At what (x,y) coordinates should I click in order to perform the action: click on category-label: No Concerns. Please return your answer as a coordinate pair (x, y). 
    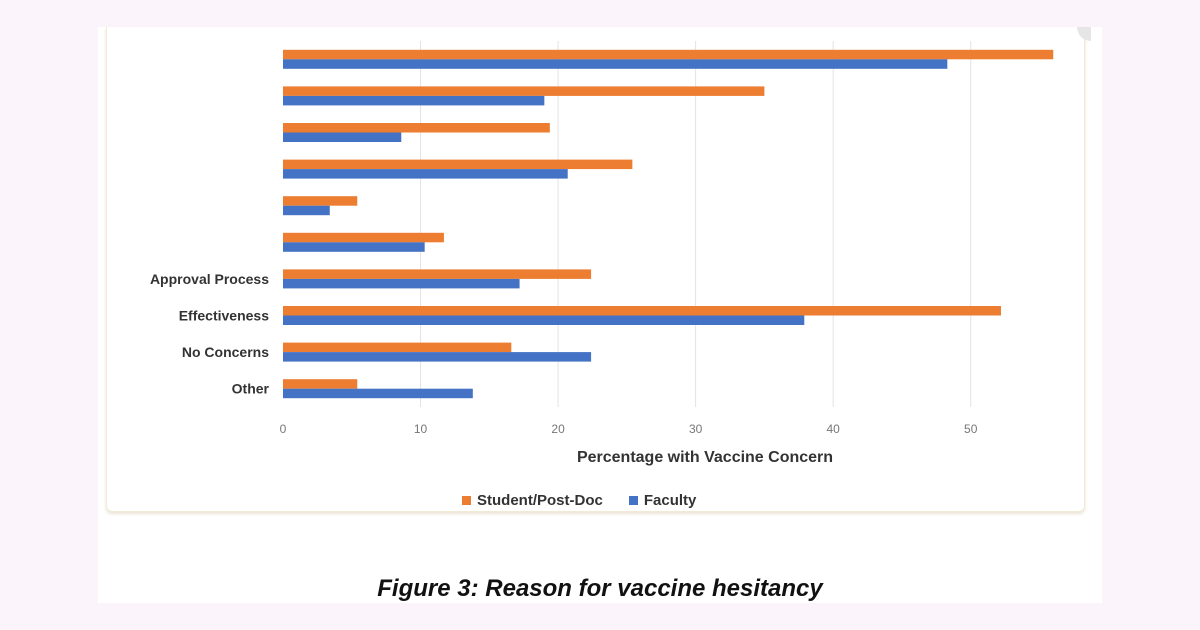
    Looking at the image, I should click on (225, 352).